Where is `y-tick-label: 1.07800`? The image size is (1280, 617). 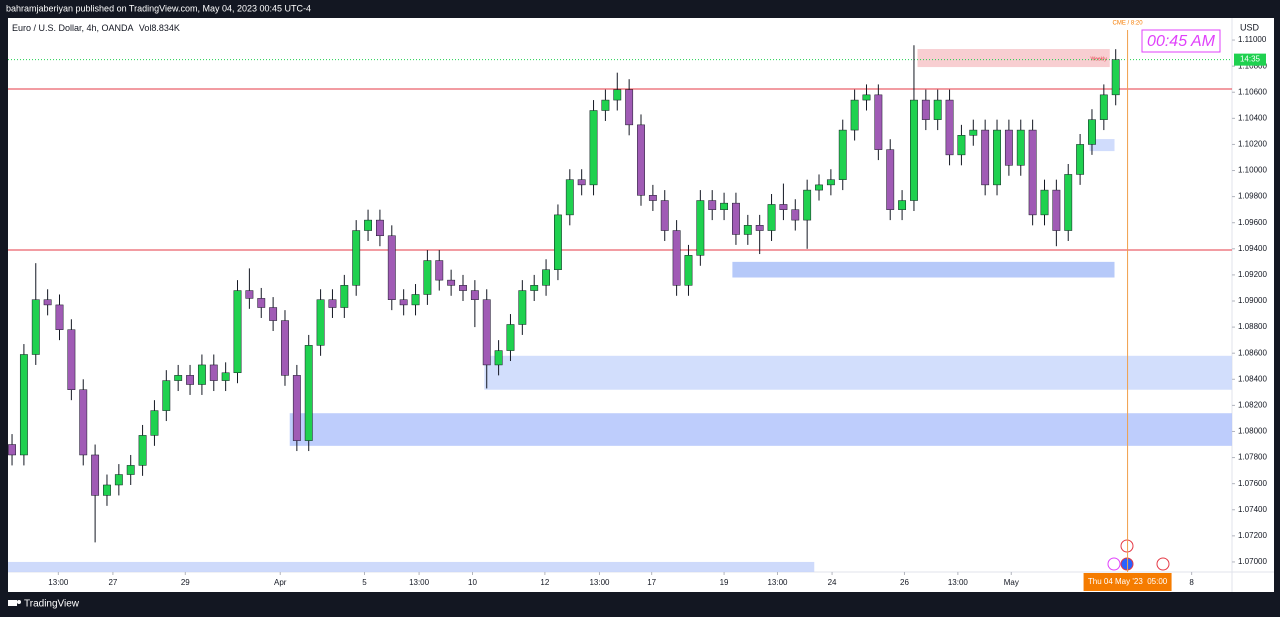
y-tick-label: 1.07800 is located at coordinates (1252, 457).